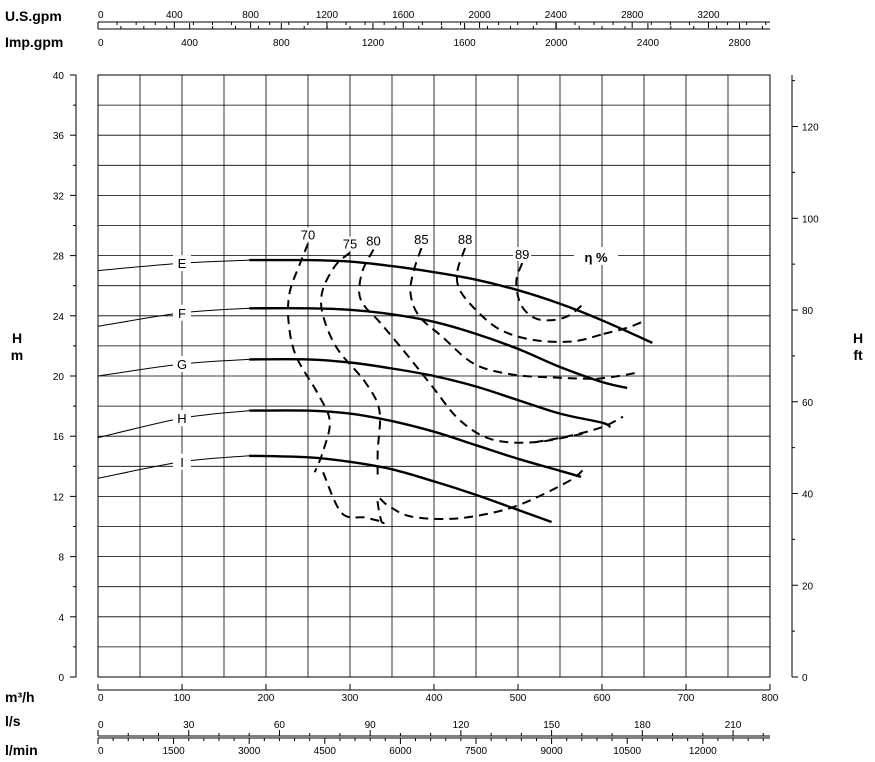  I want to click on right-axis-tick-label: 40, so click(808, 495).